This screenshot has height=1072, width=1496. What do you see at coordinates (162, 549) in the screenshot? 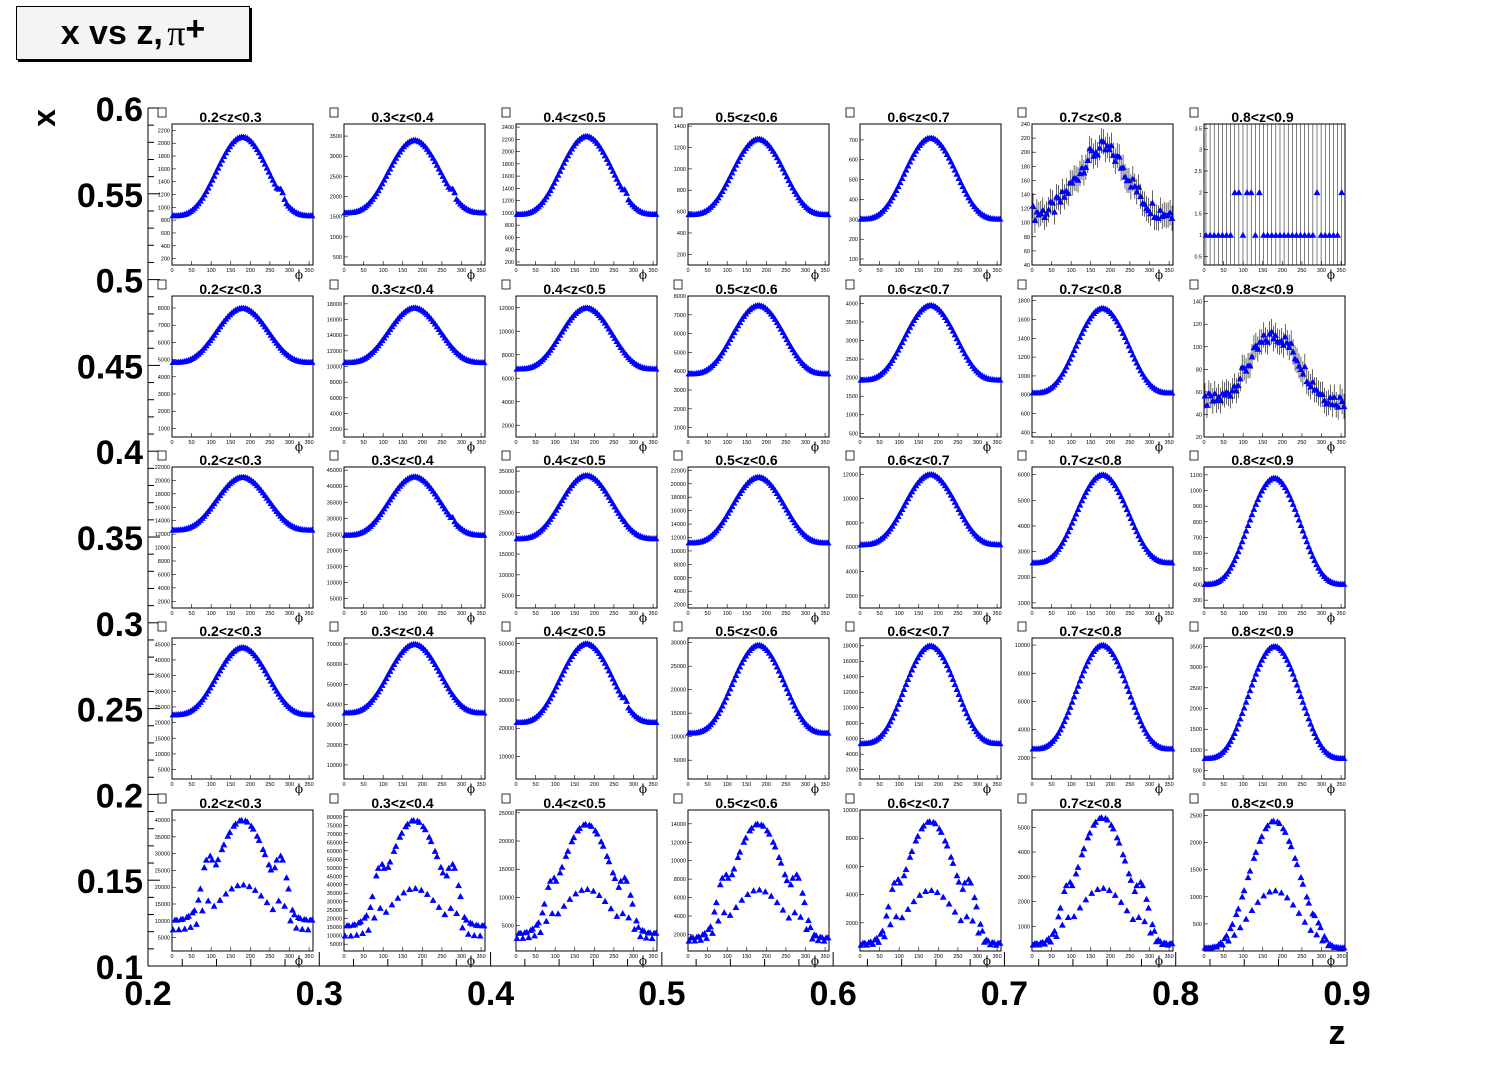
I see `pad-y-tick-label: 10000` at bounding box center [162, 549].